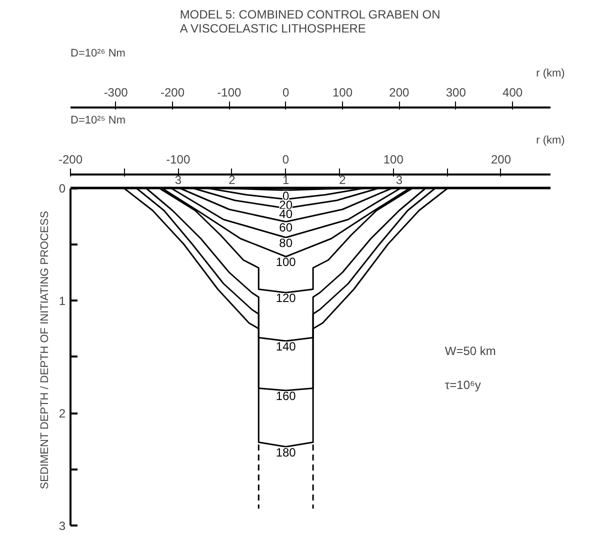 The image size is (614, 536). What do you see at coordinates (286, 180) in the screenshot?
I see `annotation: 1` at bounding box center [286, 180].